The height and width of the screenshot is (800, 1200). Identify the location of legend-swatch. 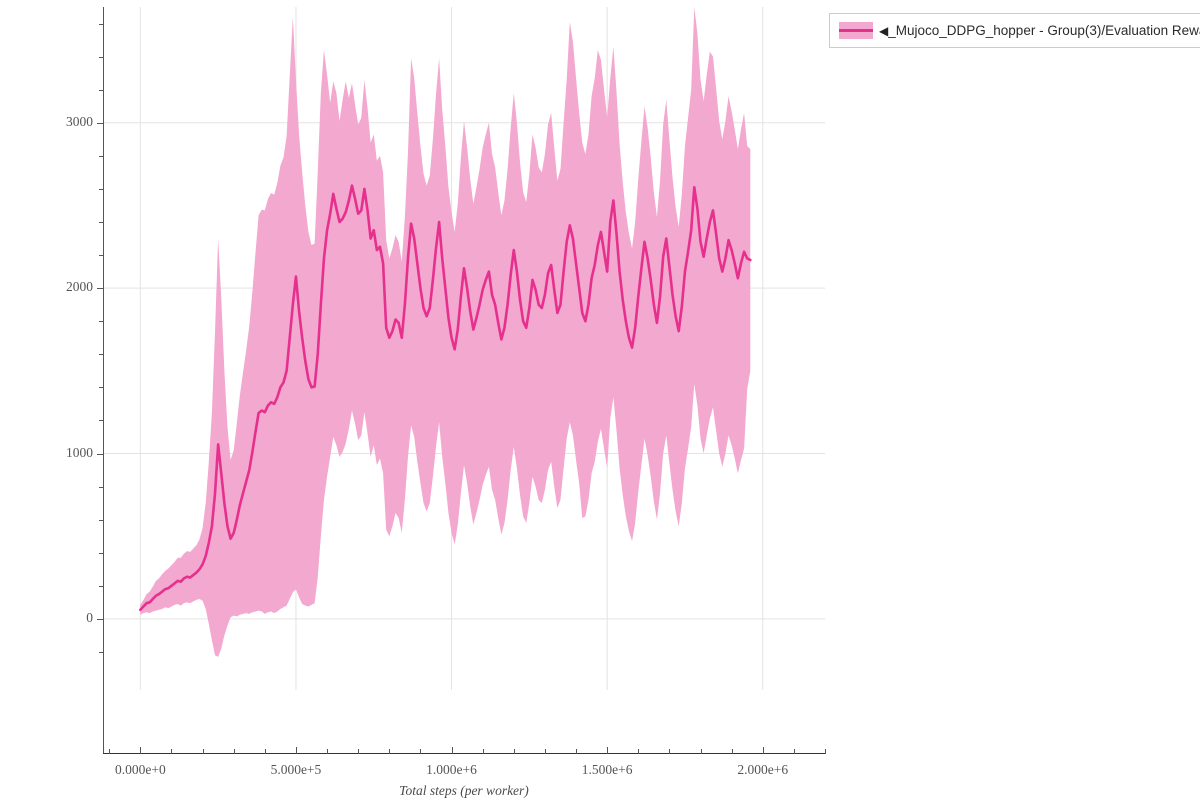
(856, 30).